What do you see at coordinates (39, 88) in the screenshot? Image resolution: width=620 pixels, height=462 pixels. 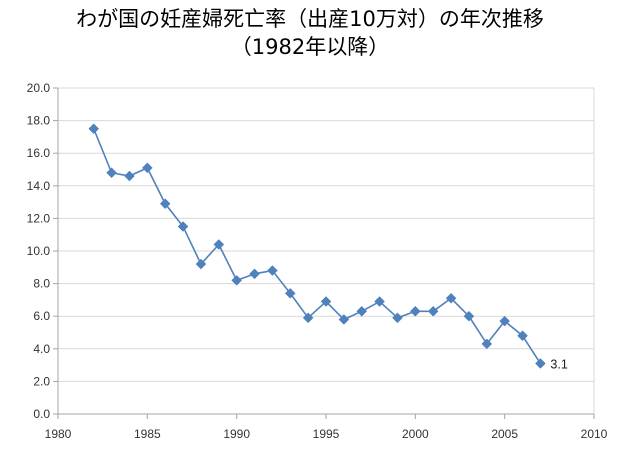 I see `y-tick-label: 20.0` at bounding box center [39, 88].